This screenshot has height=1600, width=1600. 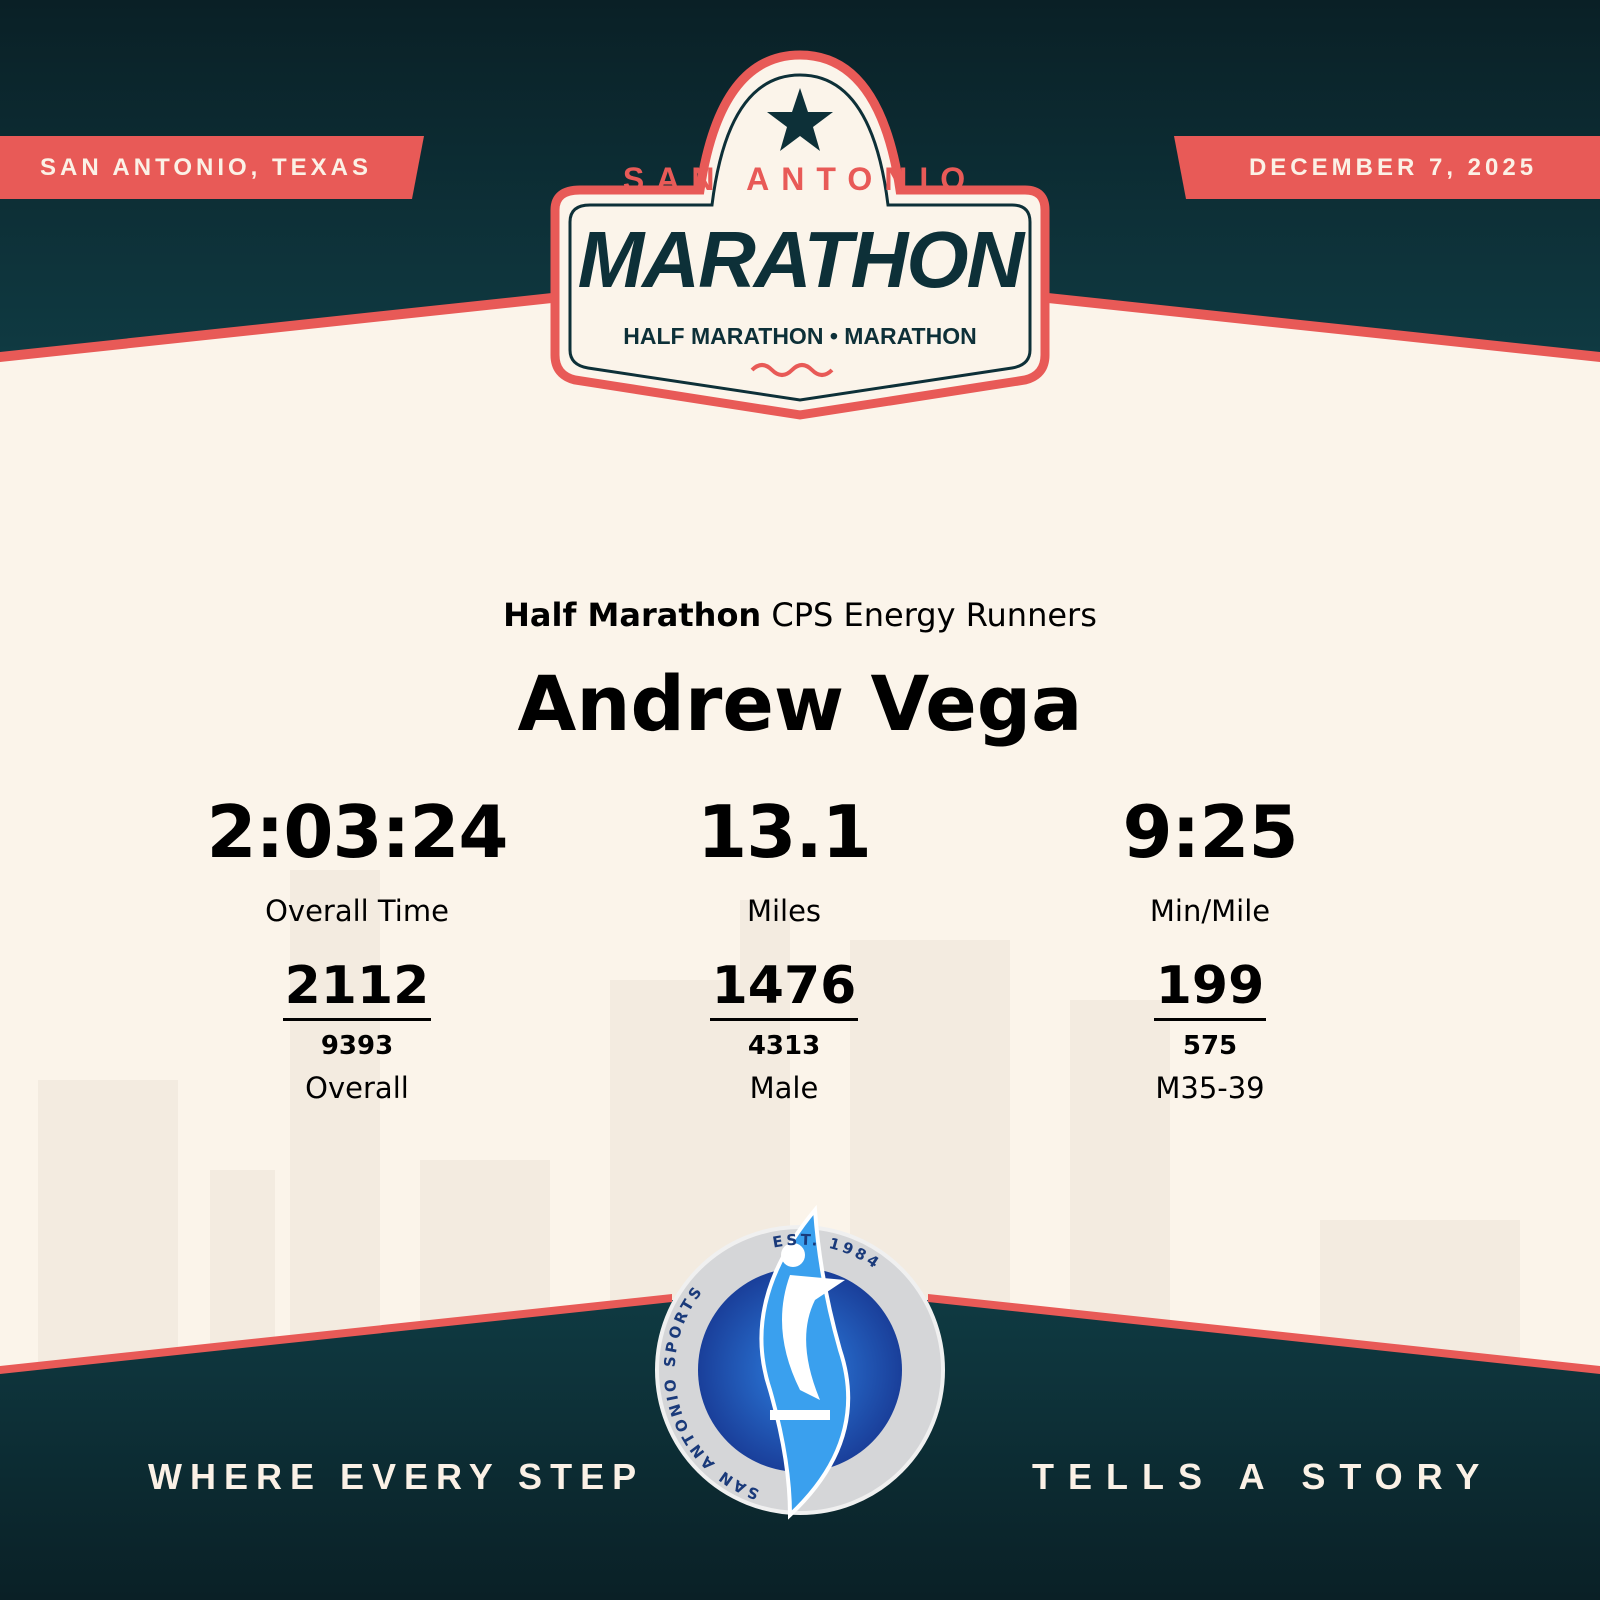 I want to click on banner-left, so click(x=212, y=167).